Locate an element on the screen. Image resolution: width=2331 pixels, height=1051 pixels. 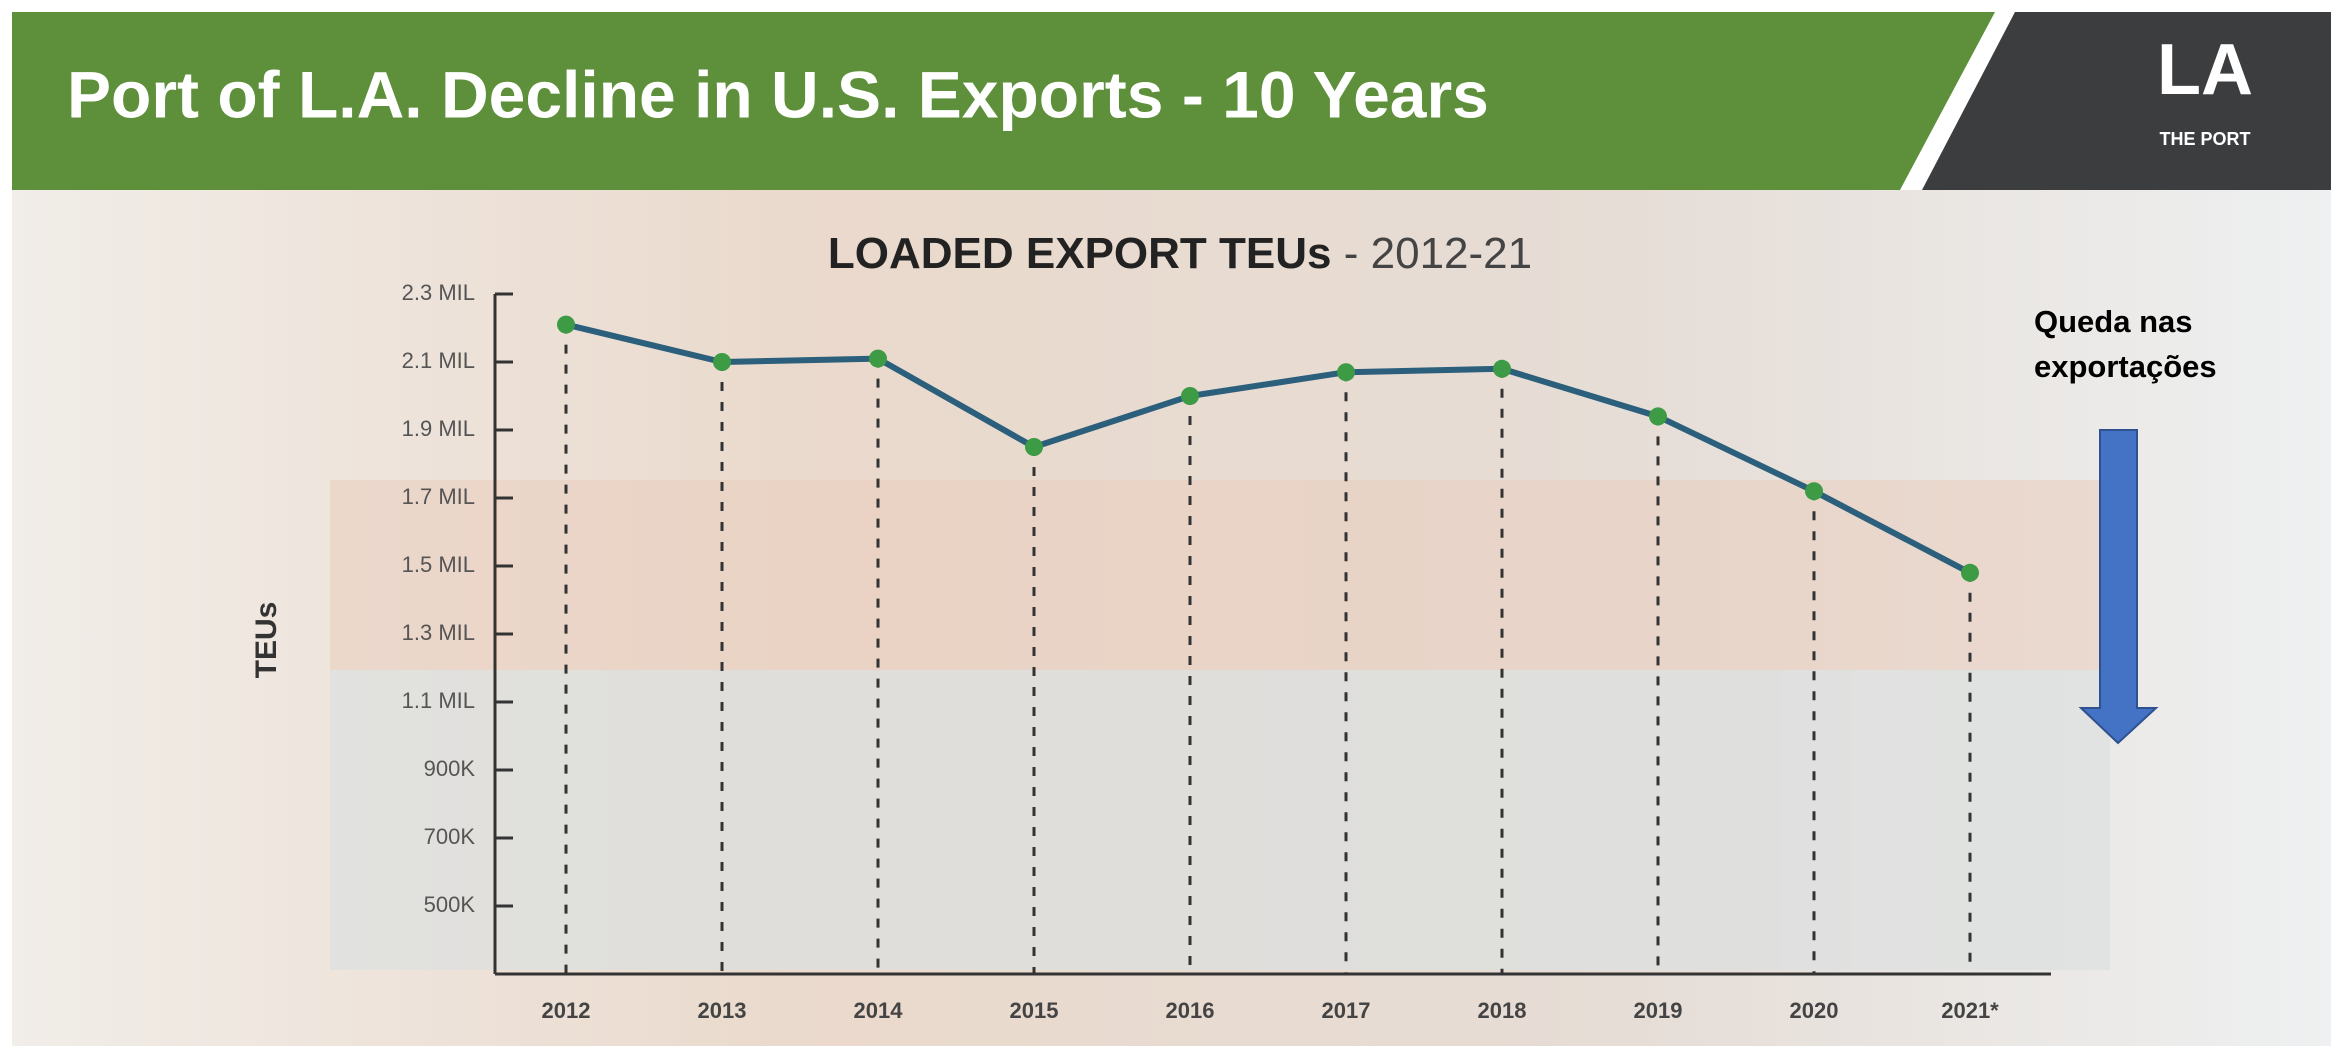
y-tick-label: 1.5 MIL is located at coordinates (438, 564).